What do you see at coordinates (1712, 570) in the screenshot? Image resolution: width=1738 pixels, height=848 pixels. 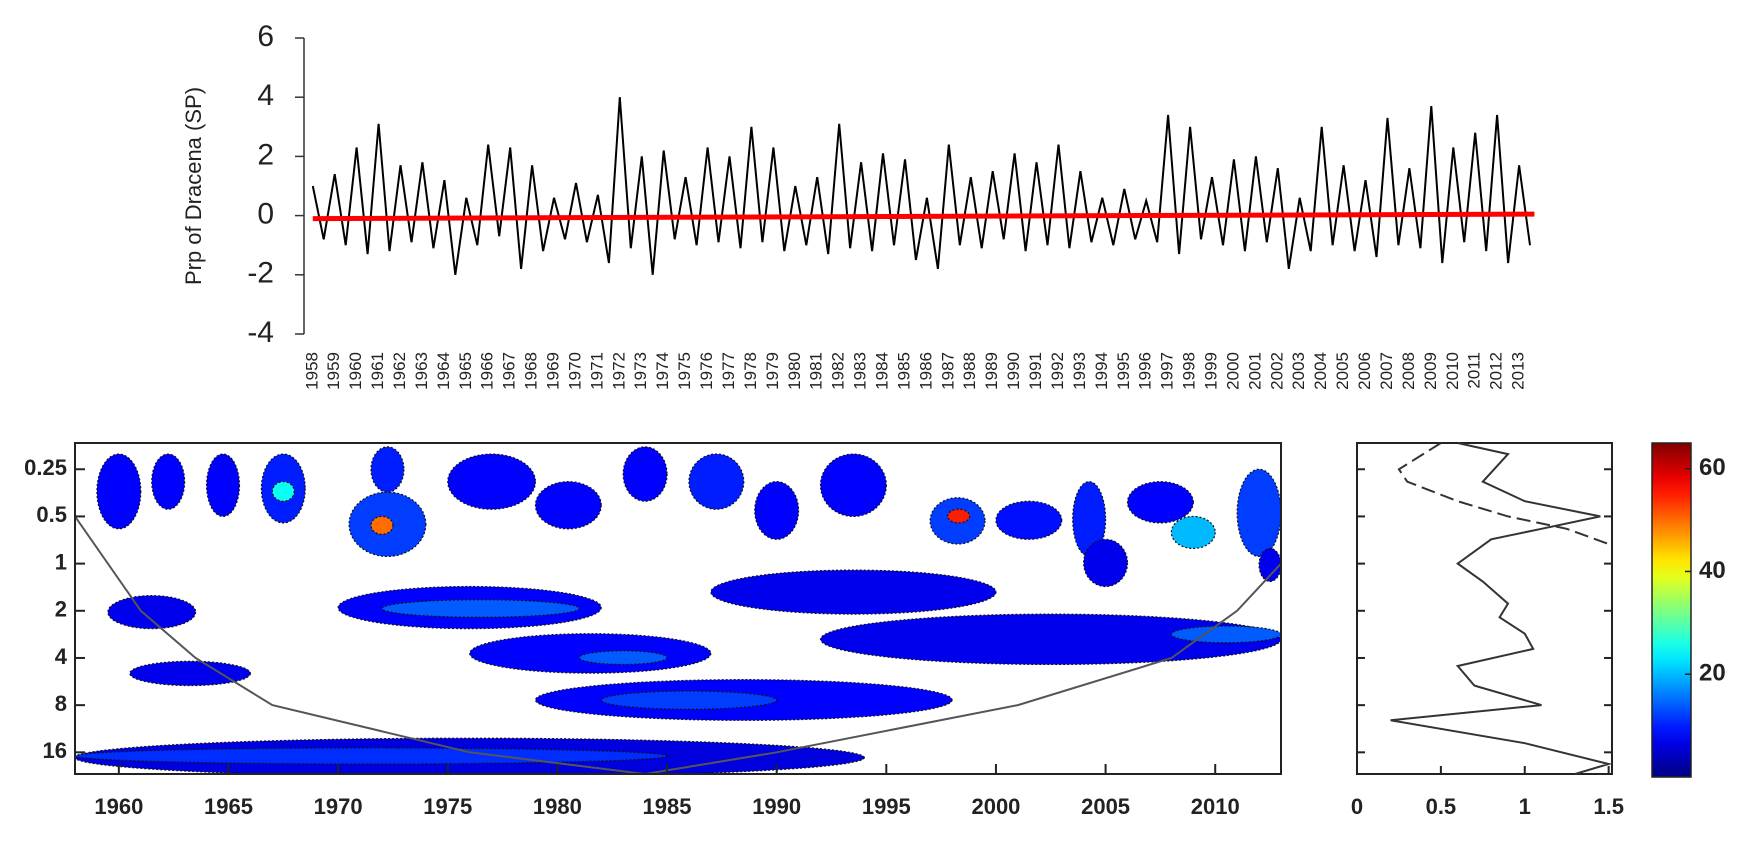 I see `colorbar-tick-label: 40` at bounding box center [1712, 570].